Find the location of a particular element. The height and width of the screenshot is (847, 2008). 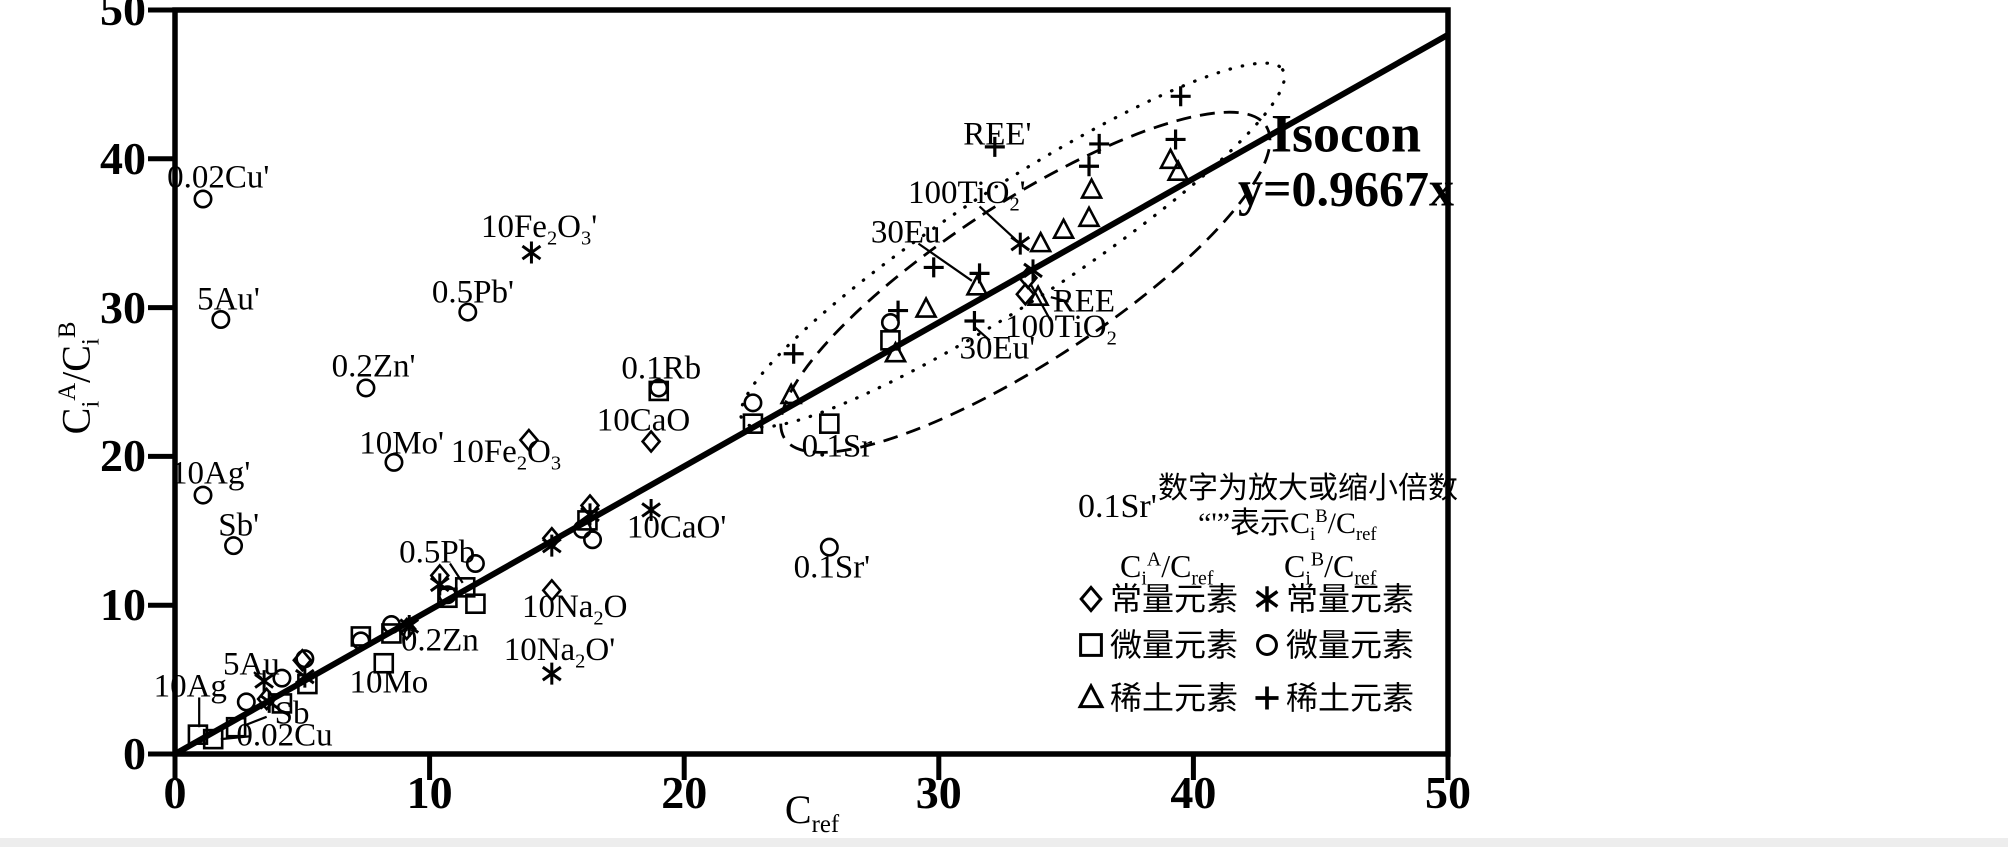

point-label: 0.1Sr is located at coordinates (837, 446).